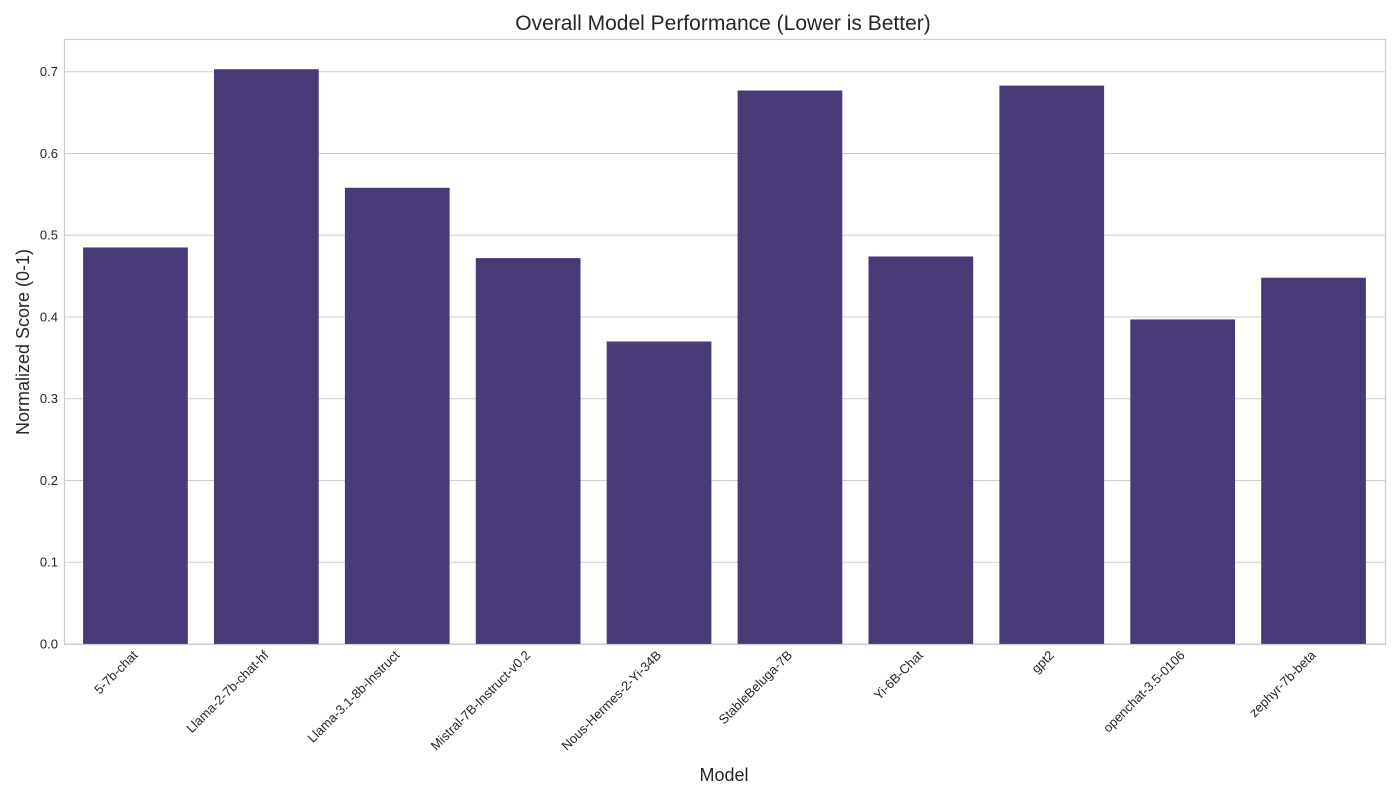 The height and width of the screenshot is (800, 1400). What do you see at coordinates (49, 644) in the screenshot?
I see `y-tick-label: 0.0` at bounding box center [49, 644].